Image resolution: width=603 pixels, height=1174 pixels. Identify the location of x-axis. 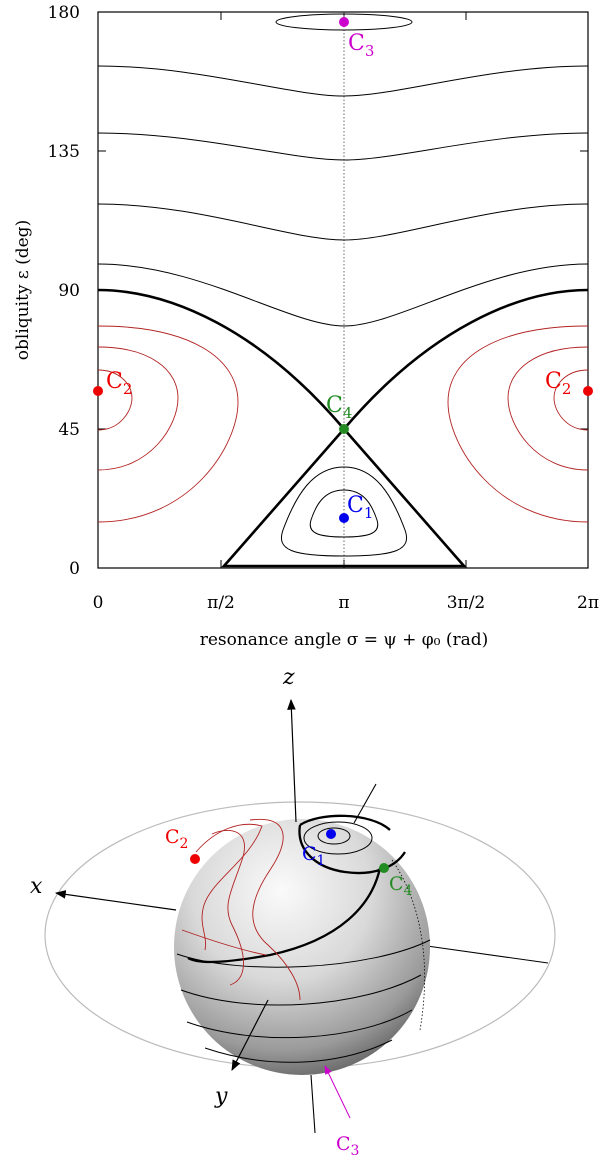
(115, 900).